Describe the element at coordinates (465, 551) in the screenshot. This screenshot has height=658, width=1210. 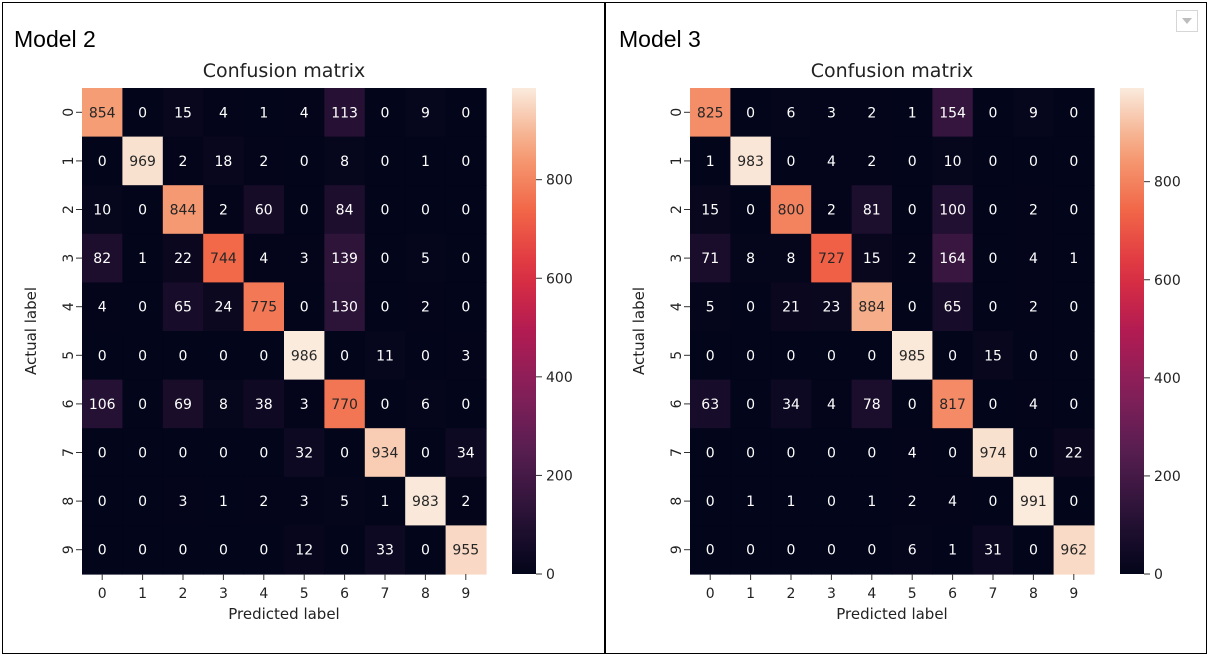
I see `cell-value-label: 955` at that location.